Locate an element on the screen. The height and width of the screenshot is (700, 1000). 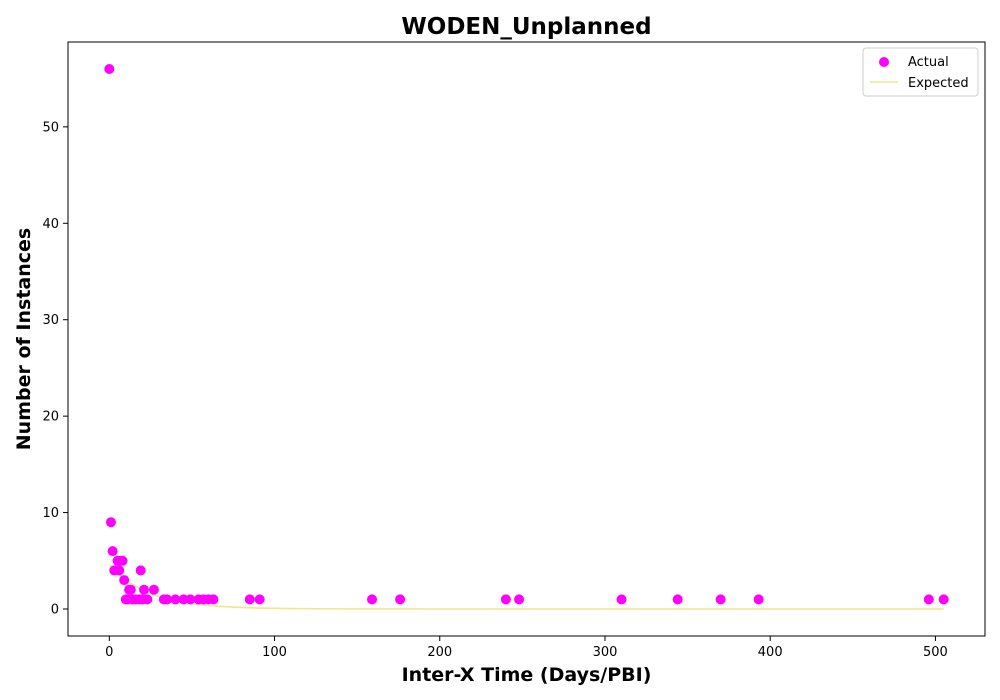
legend-label-actual: Actual is located at coordinates (928, 62).